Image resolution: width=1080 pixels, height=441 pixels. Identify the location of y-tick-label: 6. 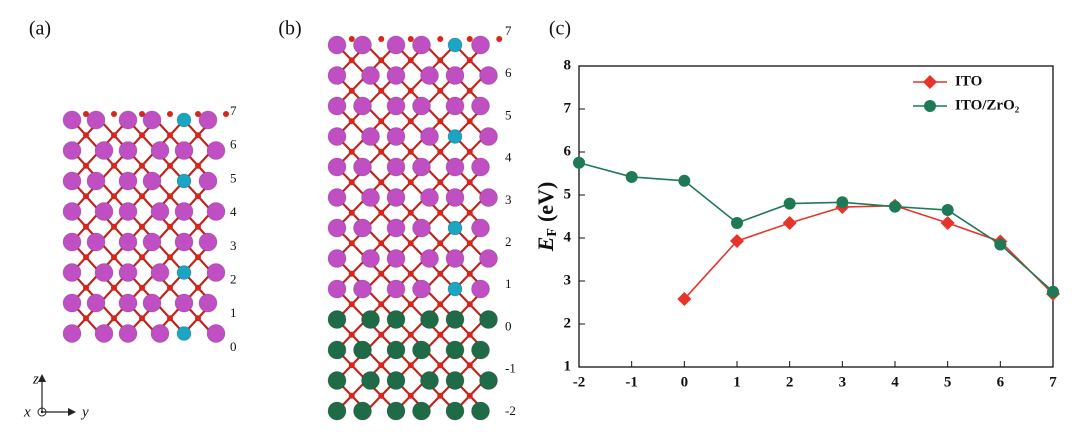
(568, 151).